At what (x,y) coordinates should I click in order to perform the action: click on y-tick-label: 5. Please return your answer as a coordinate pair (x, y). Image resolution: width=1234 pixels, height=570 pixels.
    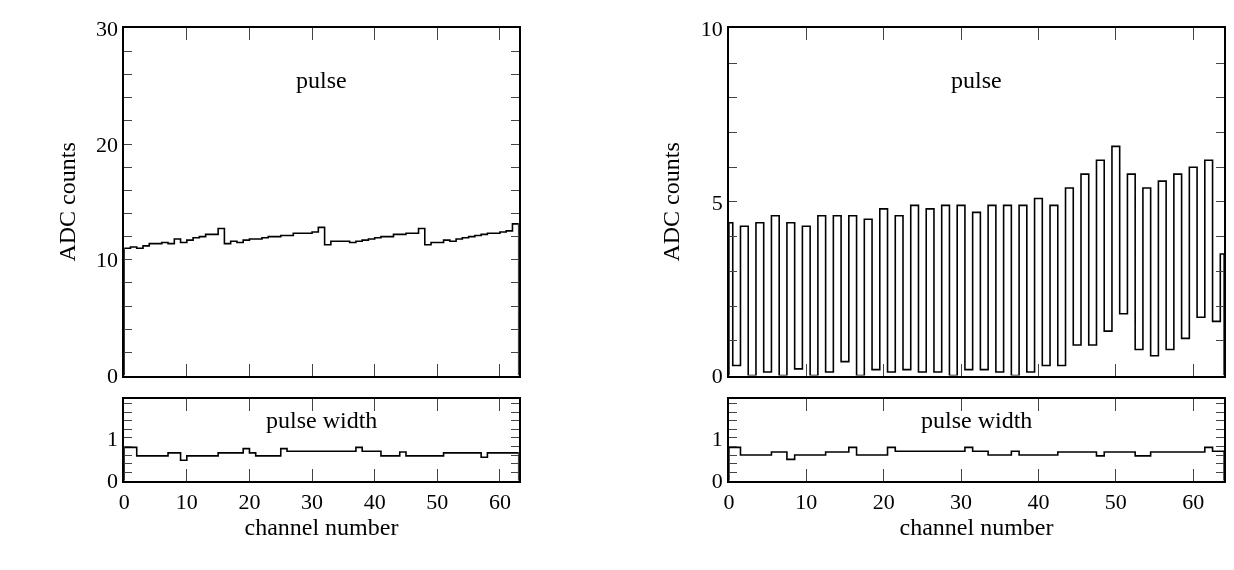
    Looking at the image, I should click on (717, 202).